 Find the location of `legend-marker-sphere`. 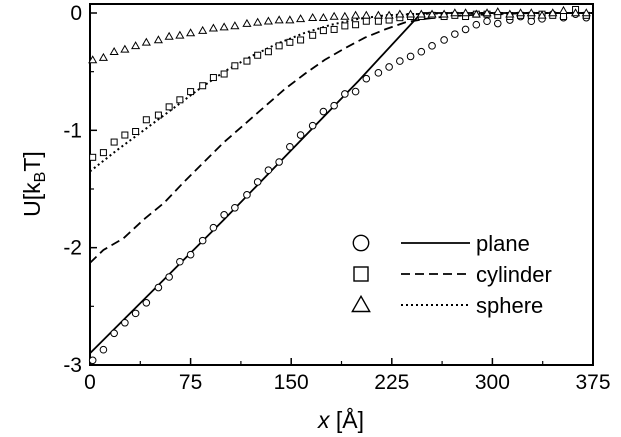

legend-marker-sphere is located at coordinates (361, 303).